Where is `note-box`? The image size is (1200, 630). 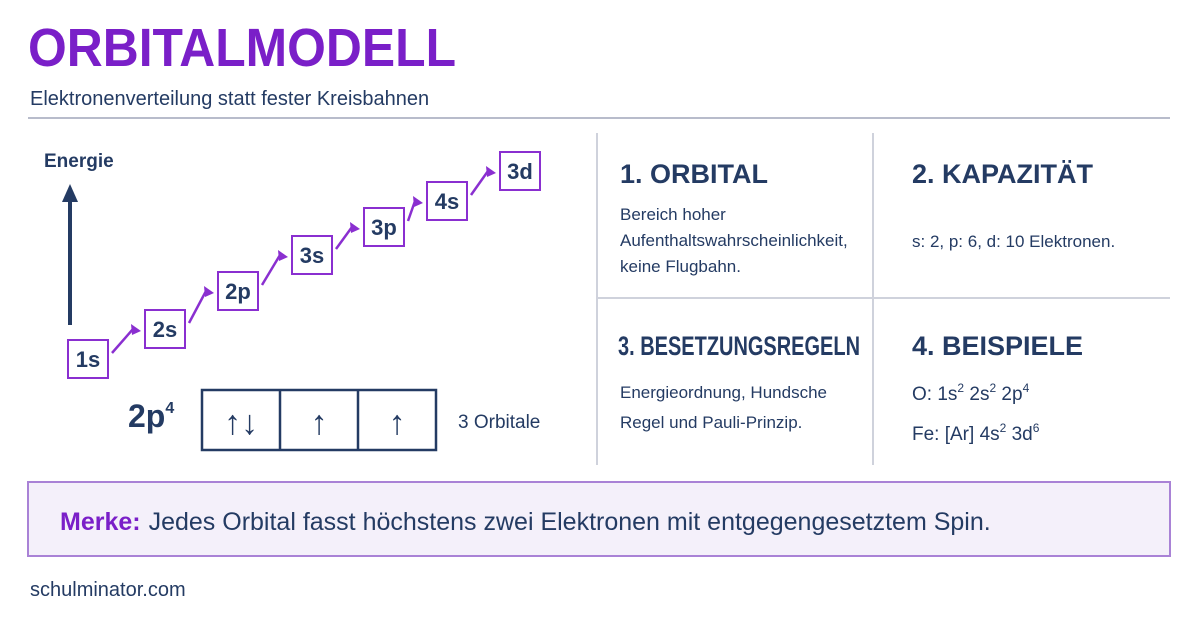 note-box is located at coordinates (599, 519).